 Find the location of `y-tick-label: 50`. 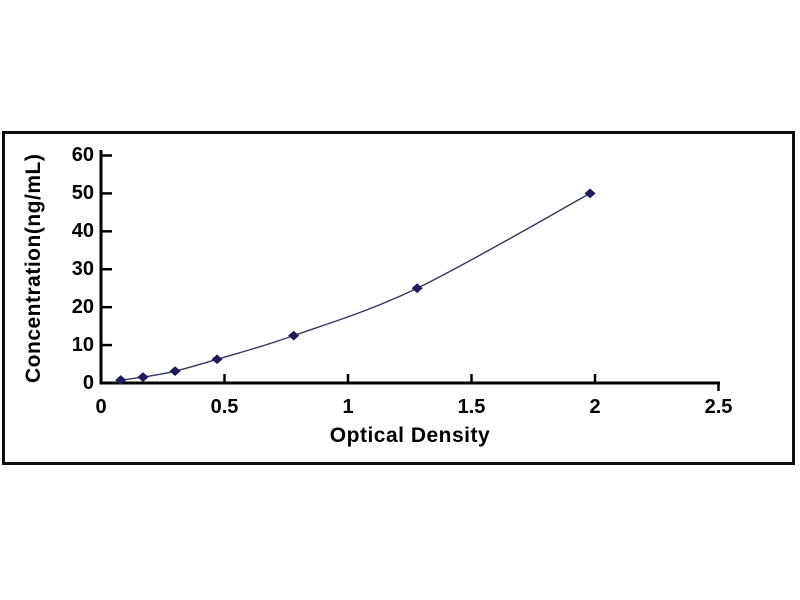

y-tick-label: 50 is located at coordinates (82, 193).